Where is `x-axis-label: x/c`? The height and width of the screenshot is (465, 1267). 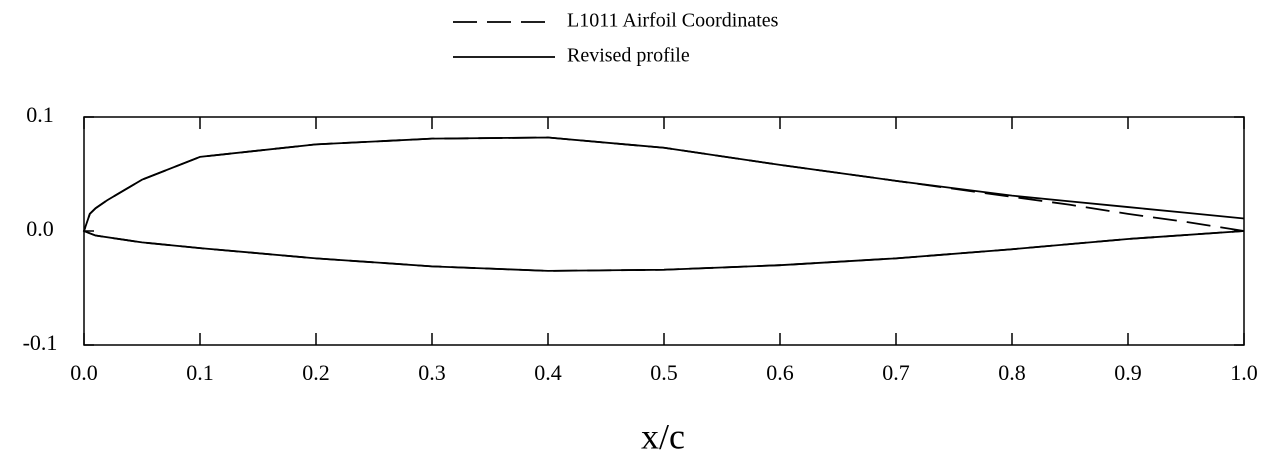
x-axis-label: x/c is located at coordinates (663, 436).